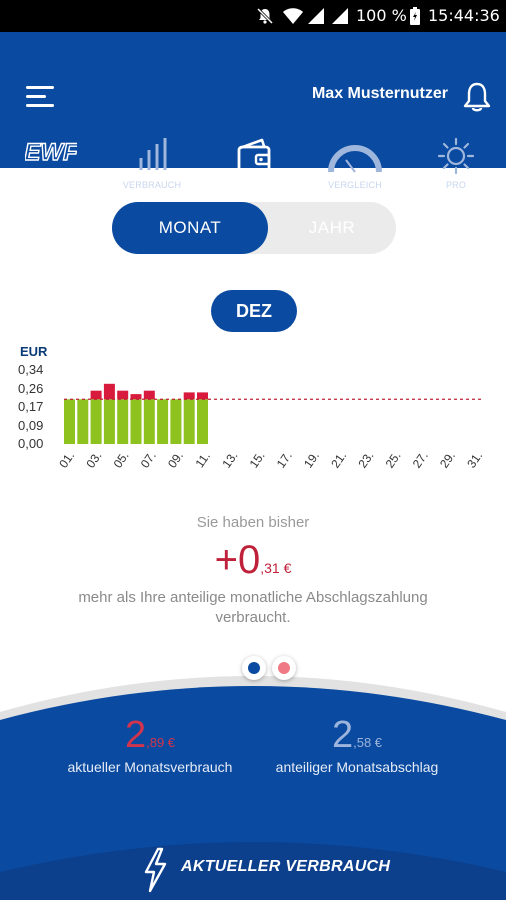  Describe the element at coordinates (415, 16) in the screenshot. I see `battery-icon` at that location.